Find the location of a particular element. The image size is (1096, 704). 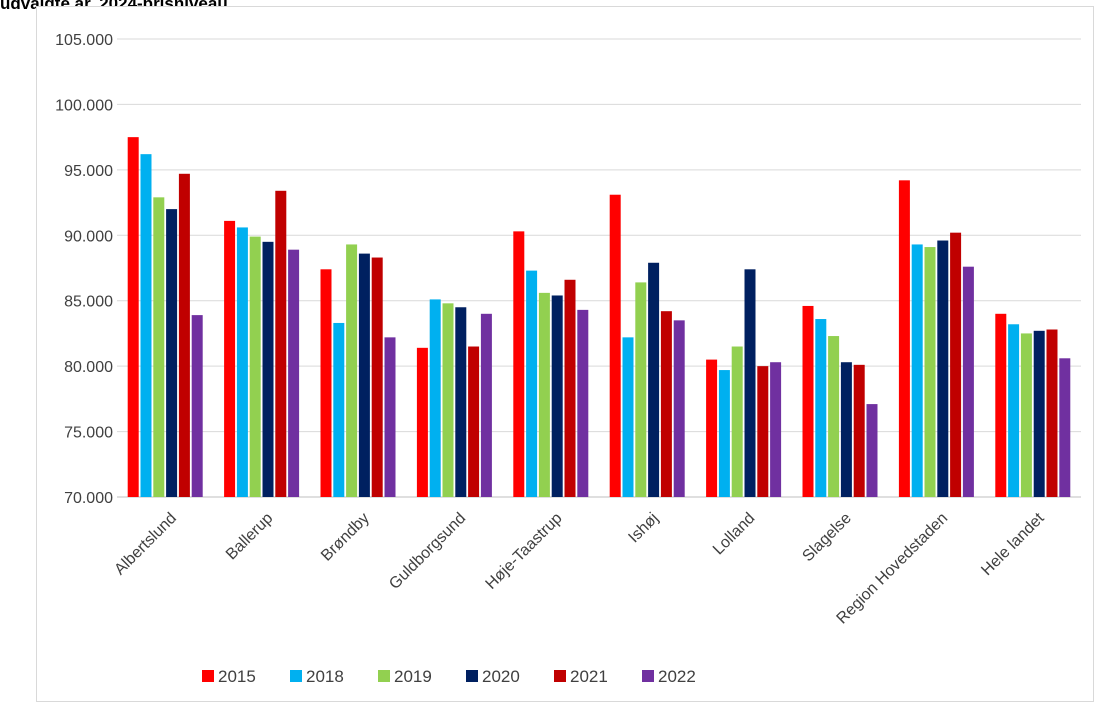

y-tick-label: 85.000 is located at coordinates (88, 302).